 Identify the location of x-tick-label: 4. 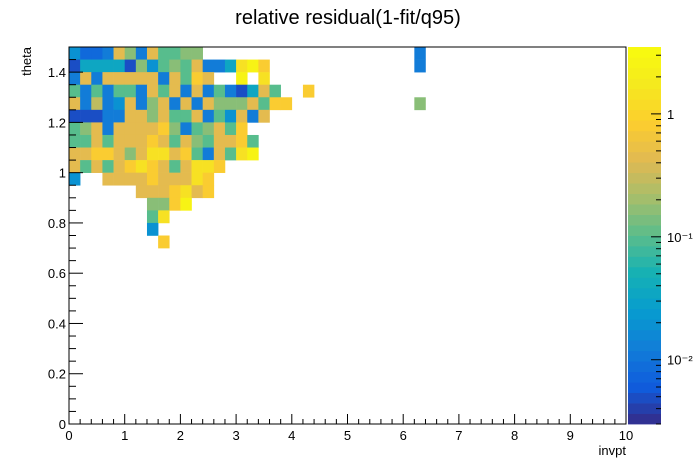
(291, 435).